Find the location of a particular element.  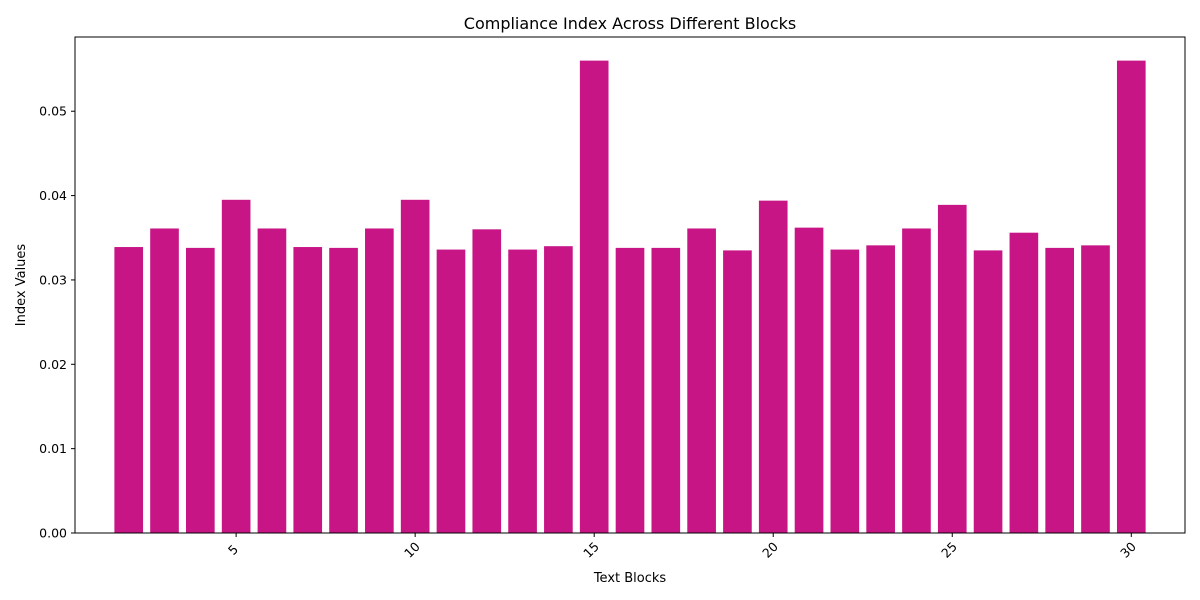

y-tick-label: 0.03 is located at coordinates (53, 279).